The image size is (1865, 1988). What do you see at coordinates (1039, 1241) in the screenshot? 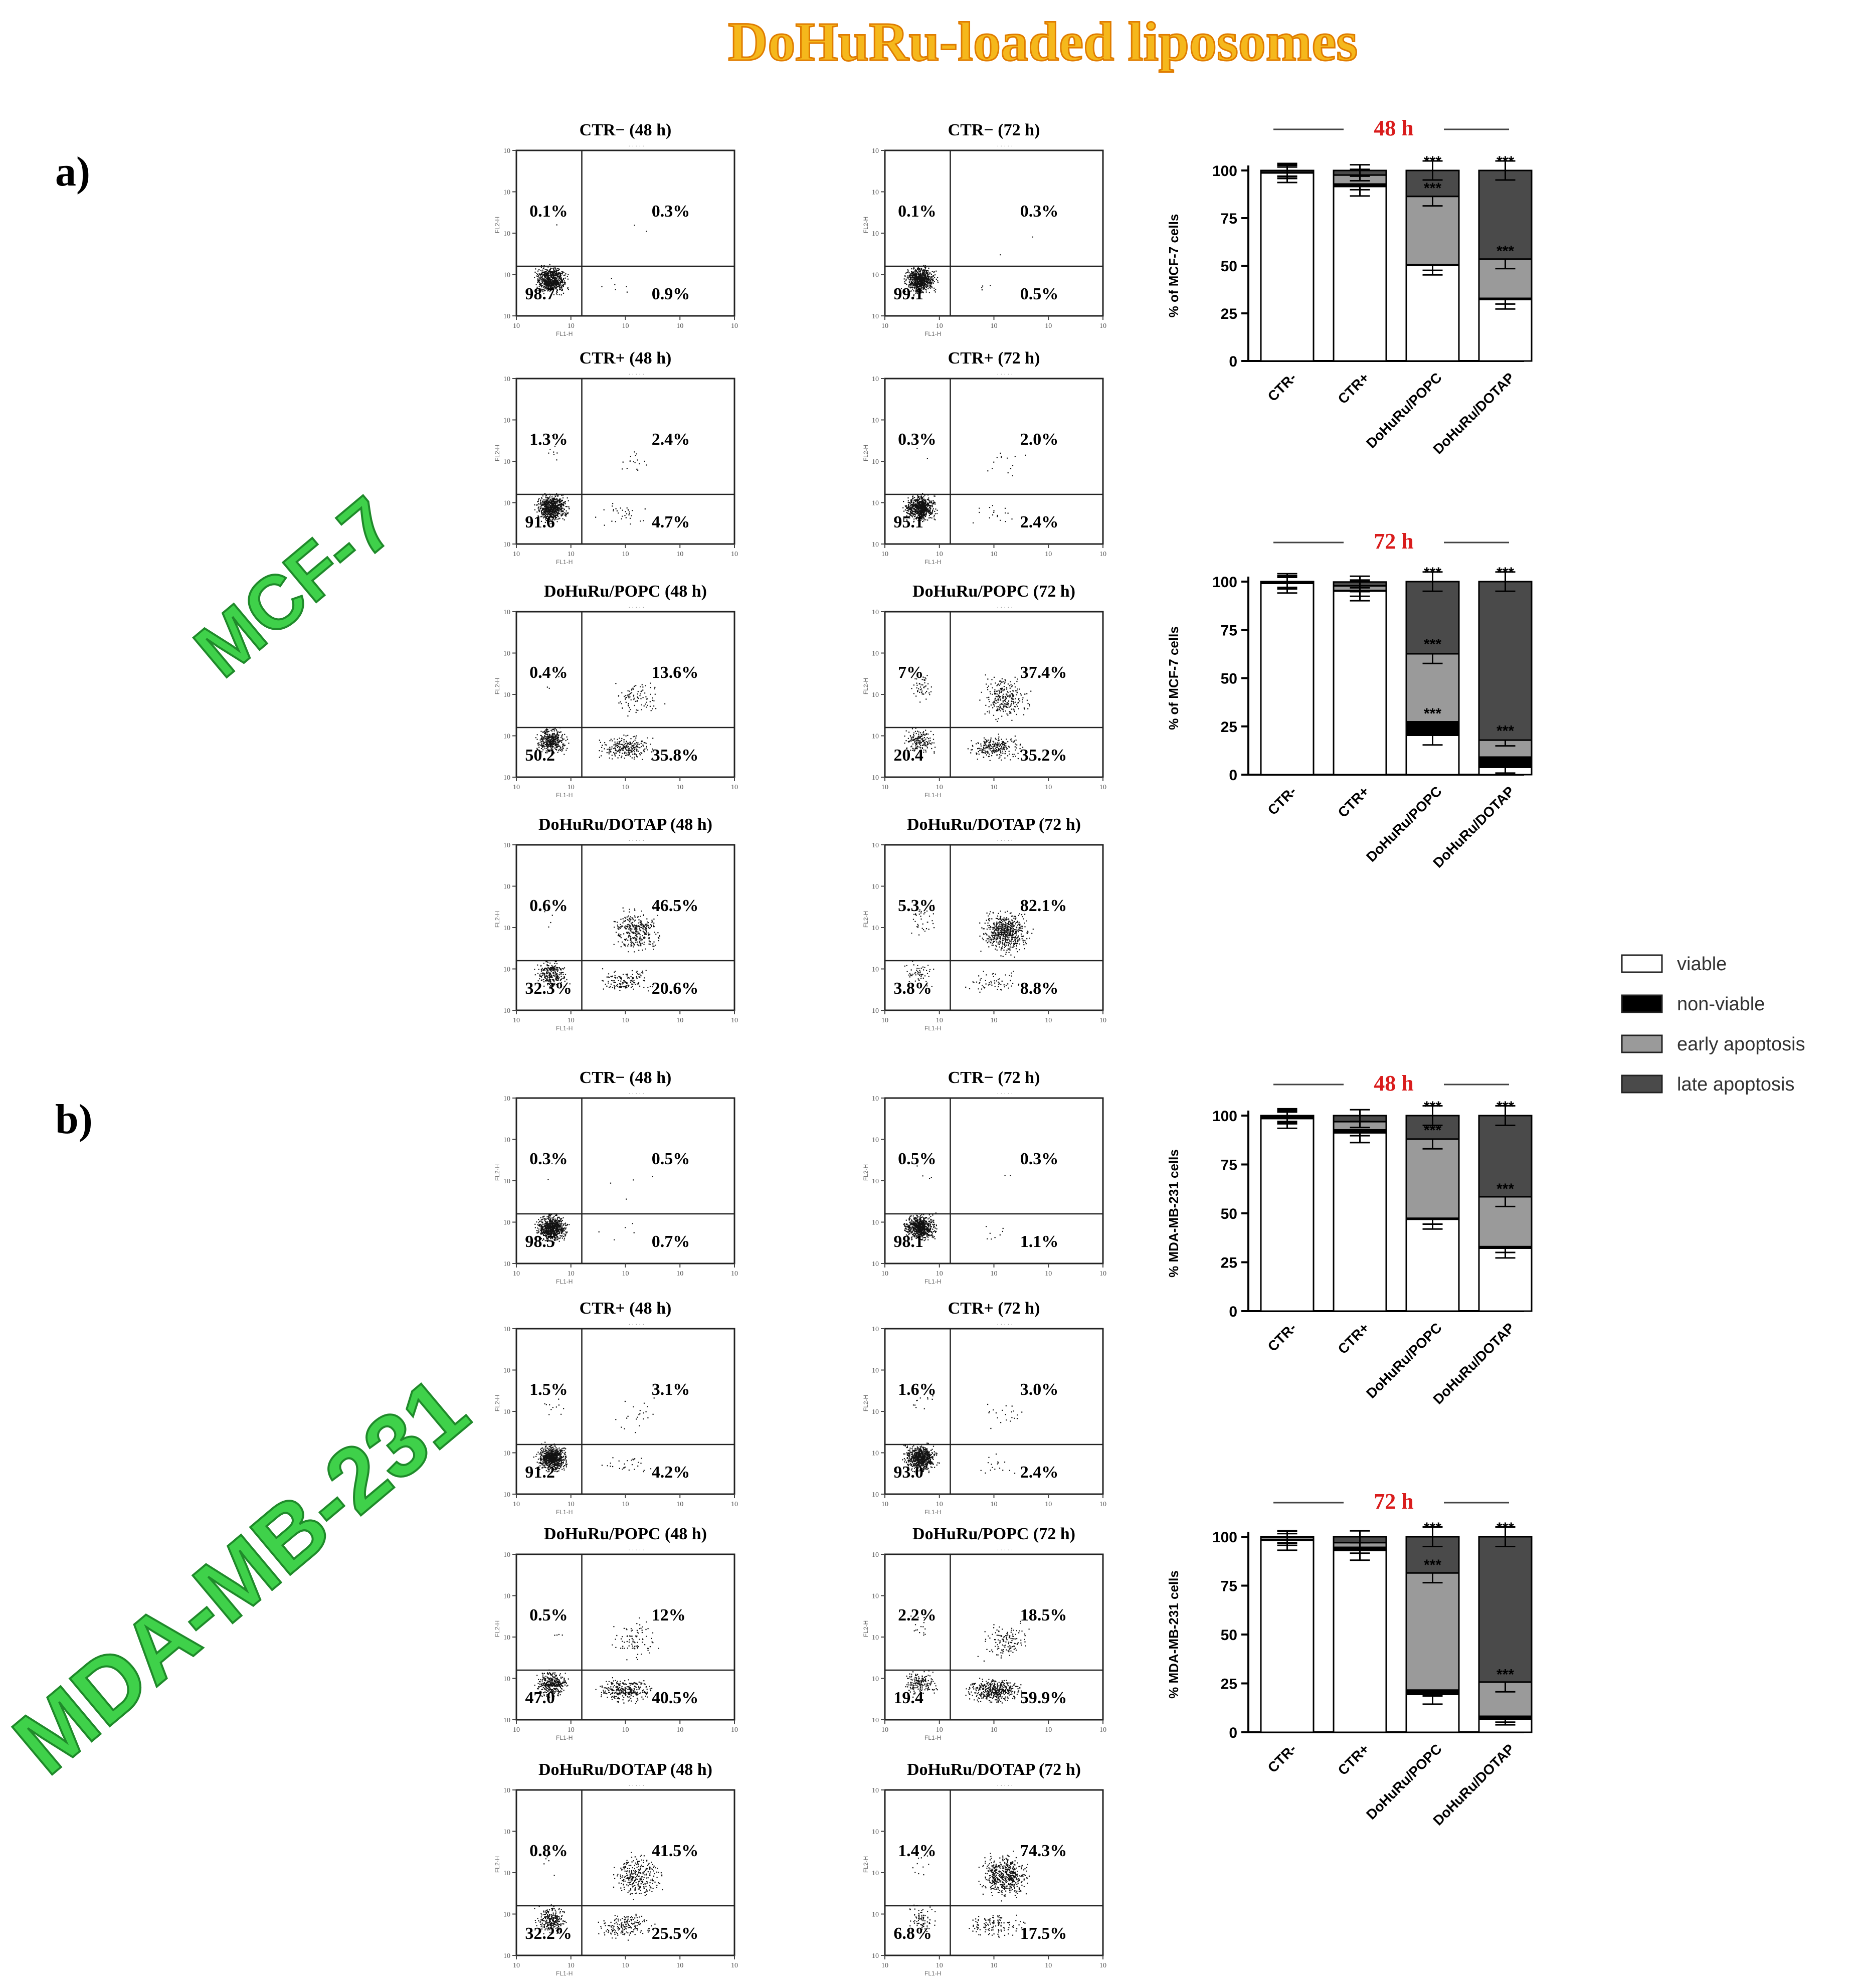
I see `quadrant-label-lower-right: 1.1%` at bounding box center [1039, 1241].